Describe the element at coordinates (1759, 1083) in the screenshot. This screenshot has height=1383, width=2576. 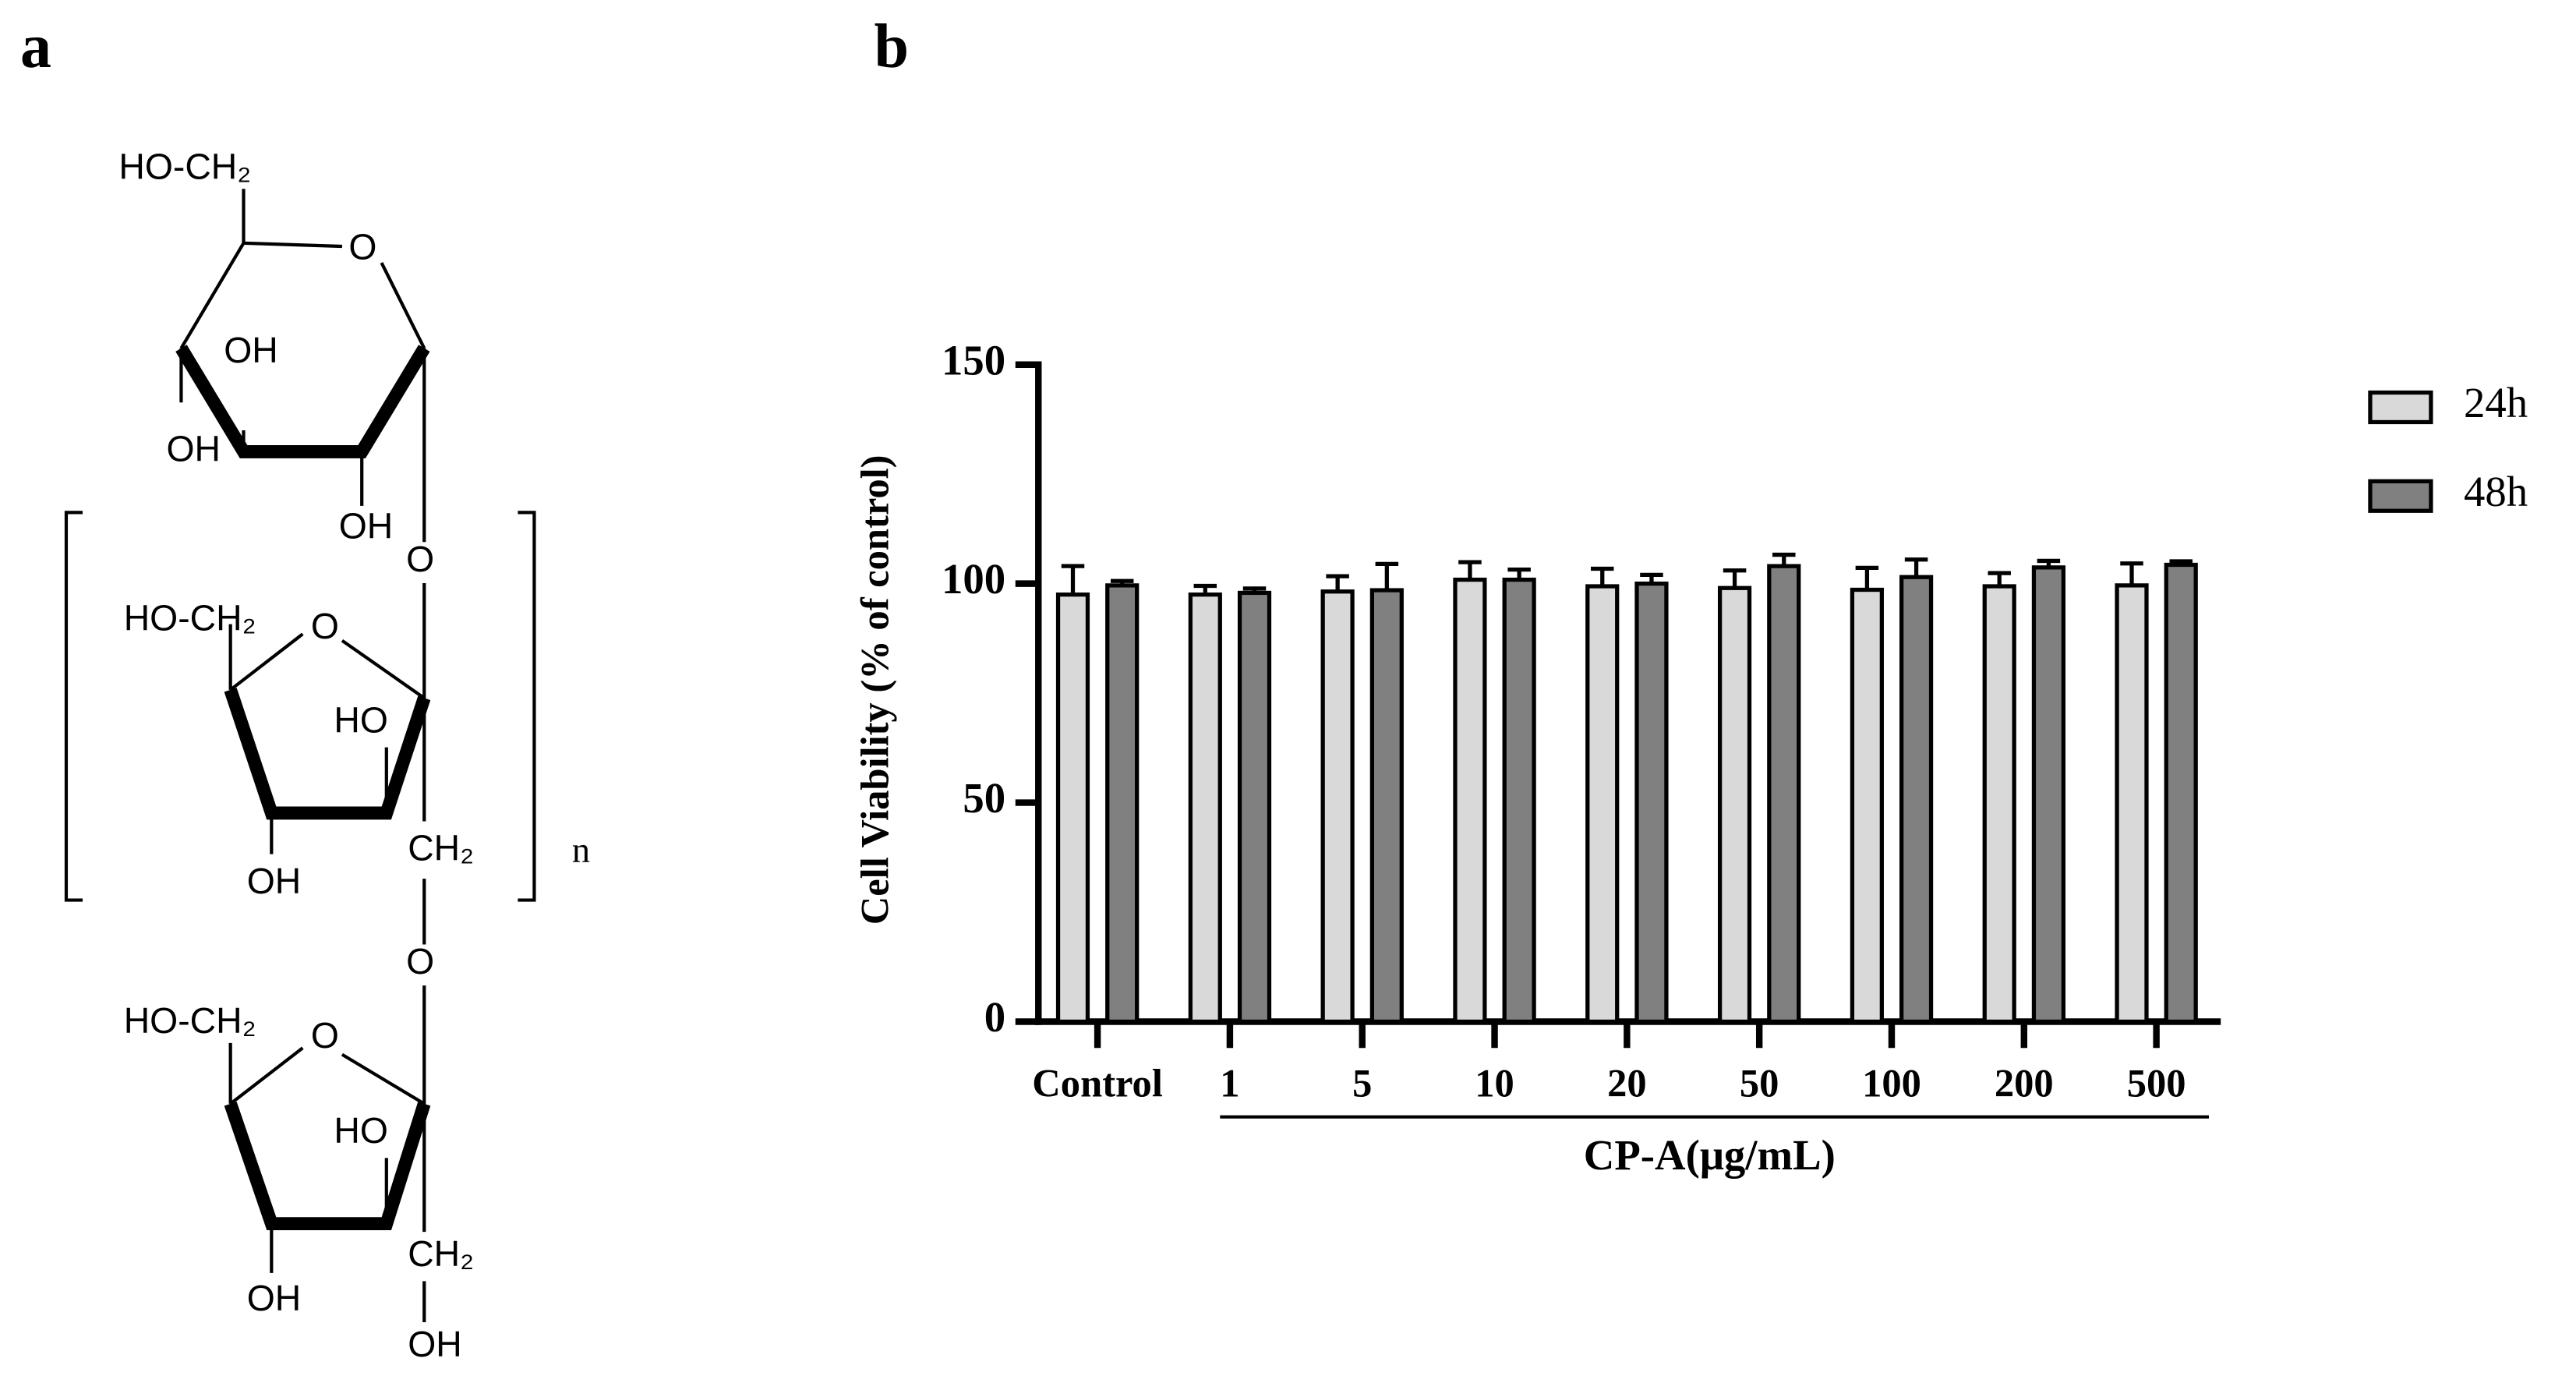
I see `x-tick-label: 50` at that location.